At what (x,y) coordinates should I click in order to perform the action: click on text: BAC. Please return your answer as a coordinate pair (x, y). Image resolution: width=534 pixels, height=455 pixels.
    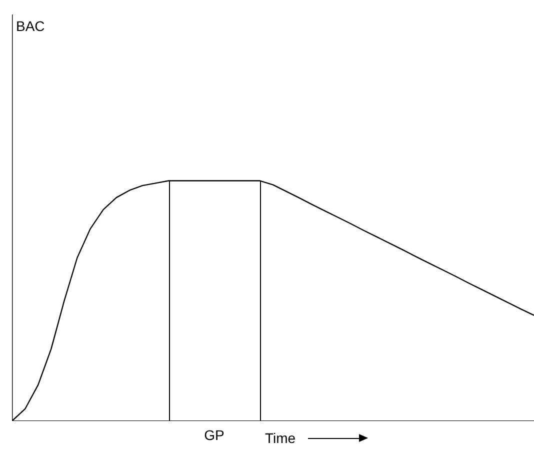
    Looking at the image, I should click on (30, 26).